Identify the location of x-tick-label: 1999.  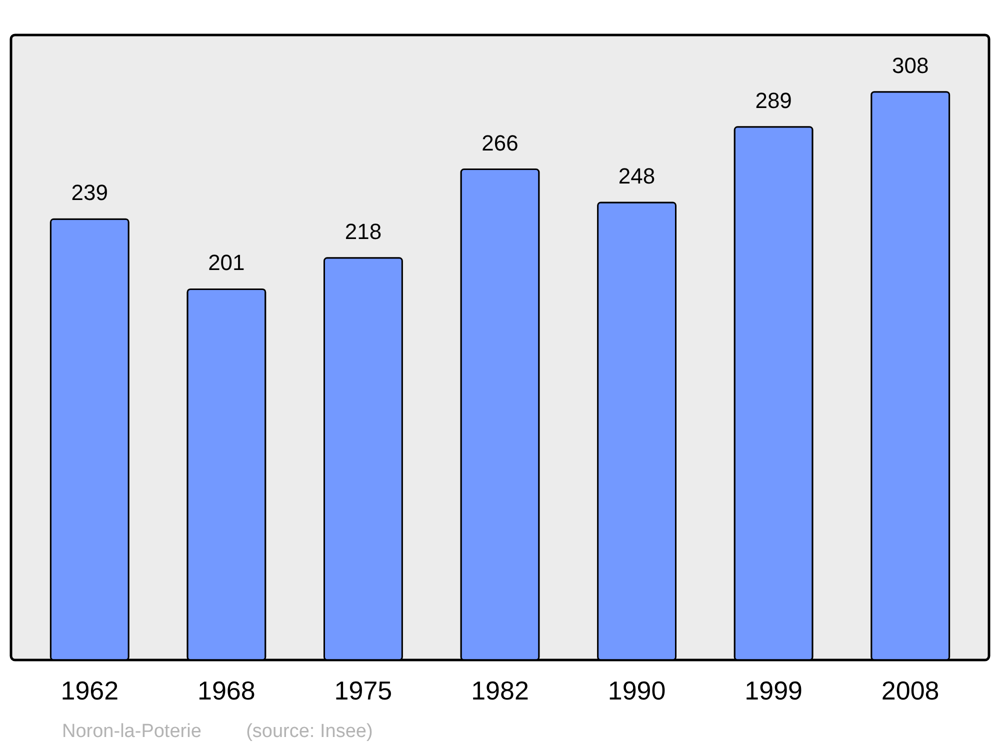
(773, 691).